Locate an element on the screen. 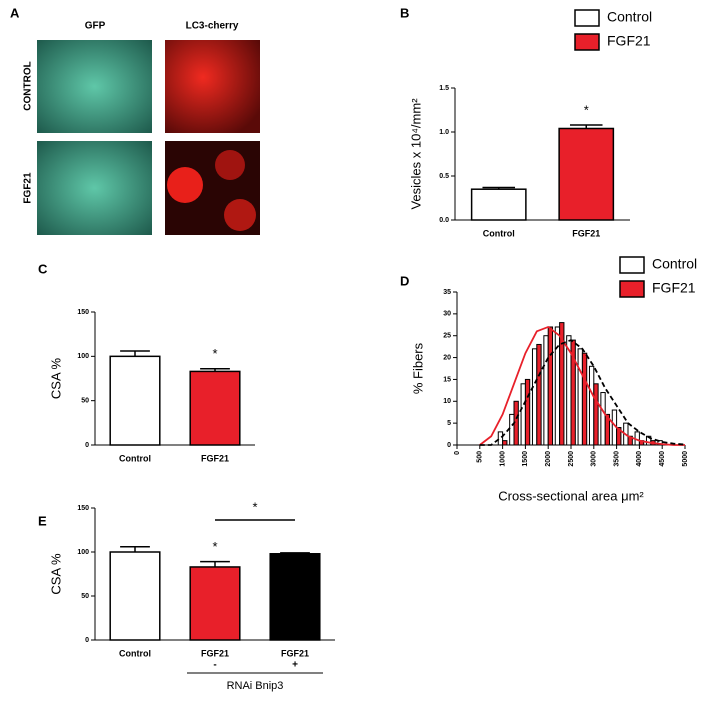 This screenshot has height=705, width=709. x-tick-label: 0 is located at coordinates (457, 453).